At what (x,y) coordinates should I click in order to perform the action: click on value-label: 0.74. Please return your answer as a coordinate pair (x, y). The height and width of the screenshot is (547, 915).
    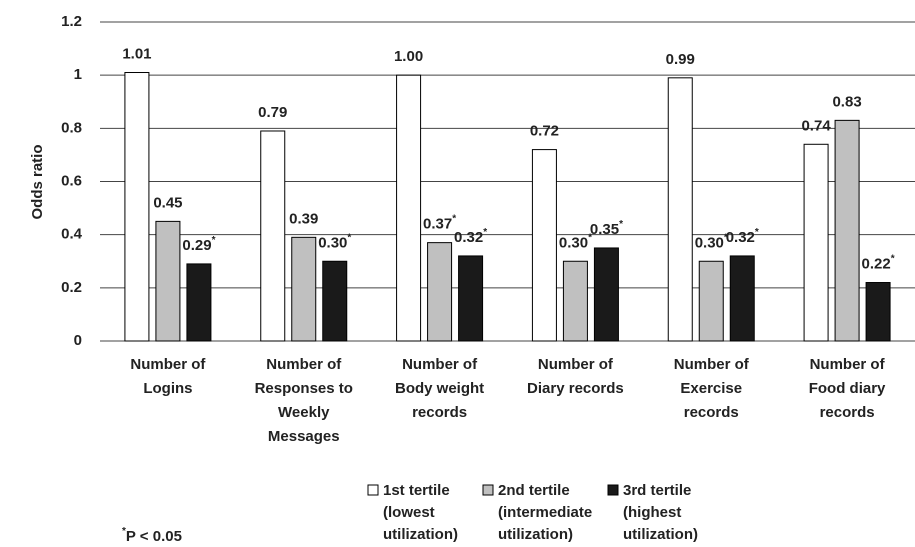
    Looking at the image, I should click on (816, 125).